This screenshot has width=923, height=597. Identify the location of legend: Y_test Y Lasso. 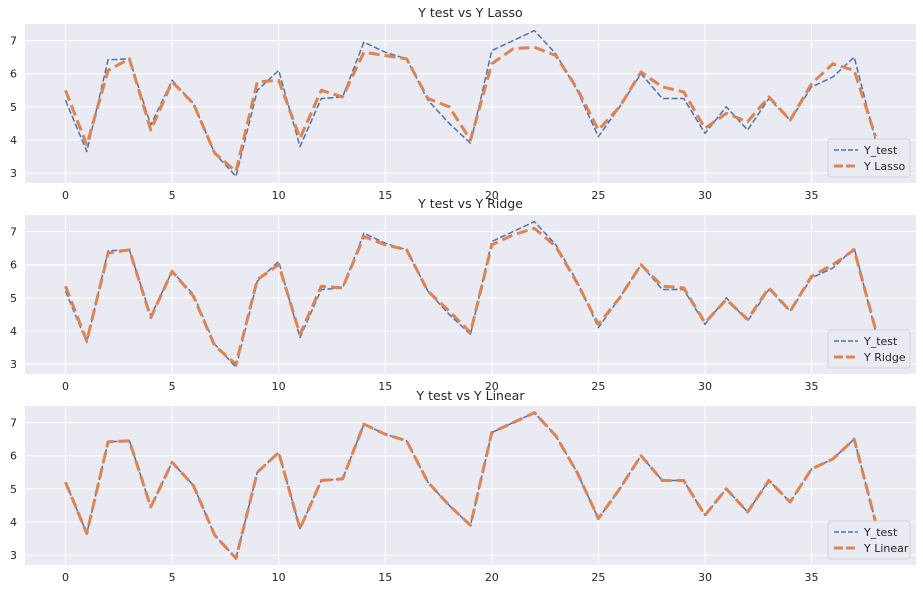
(869, 158).